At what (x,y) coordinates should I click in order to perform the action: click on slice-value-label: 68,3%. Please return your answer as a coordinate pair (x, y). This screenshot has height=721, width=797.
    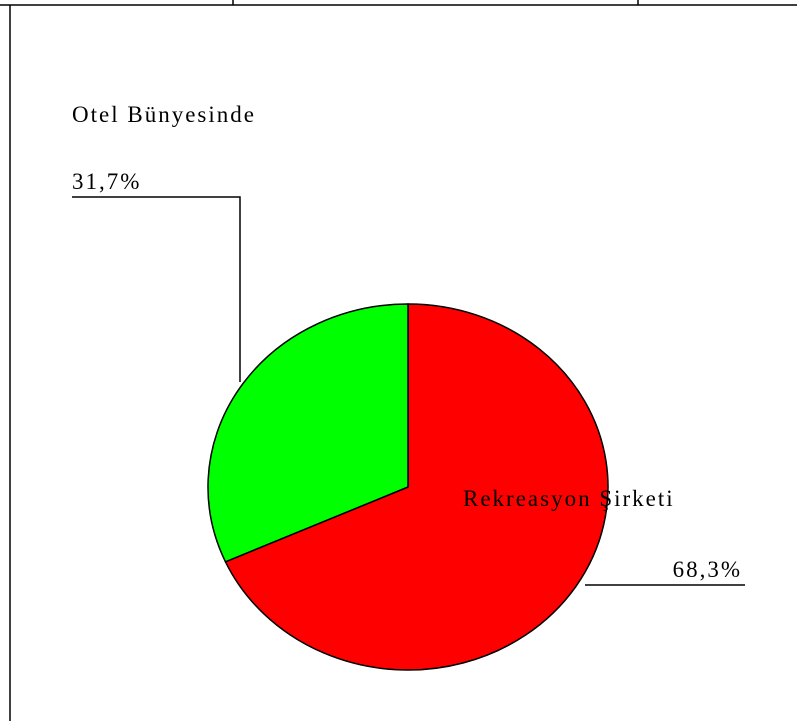
    Looking at the image, I should click on (707, 569).